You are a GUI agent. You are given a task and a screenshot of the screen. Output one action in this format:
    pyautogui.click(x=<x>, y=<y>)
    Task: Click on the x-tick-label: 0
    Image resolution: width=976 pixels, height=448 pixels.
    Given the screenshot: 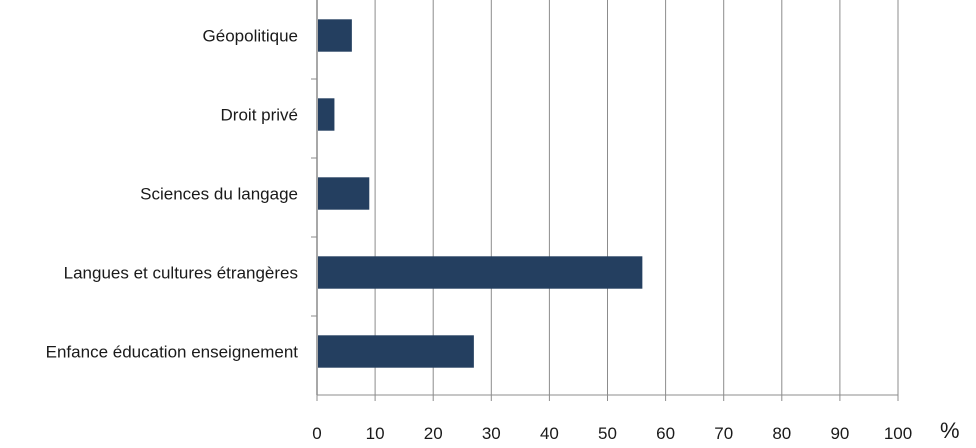 What is the action you would take?
    pyautogui.click(x=316, y=433)
    